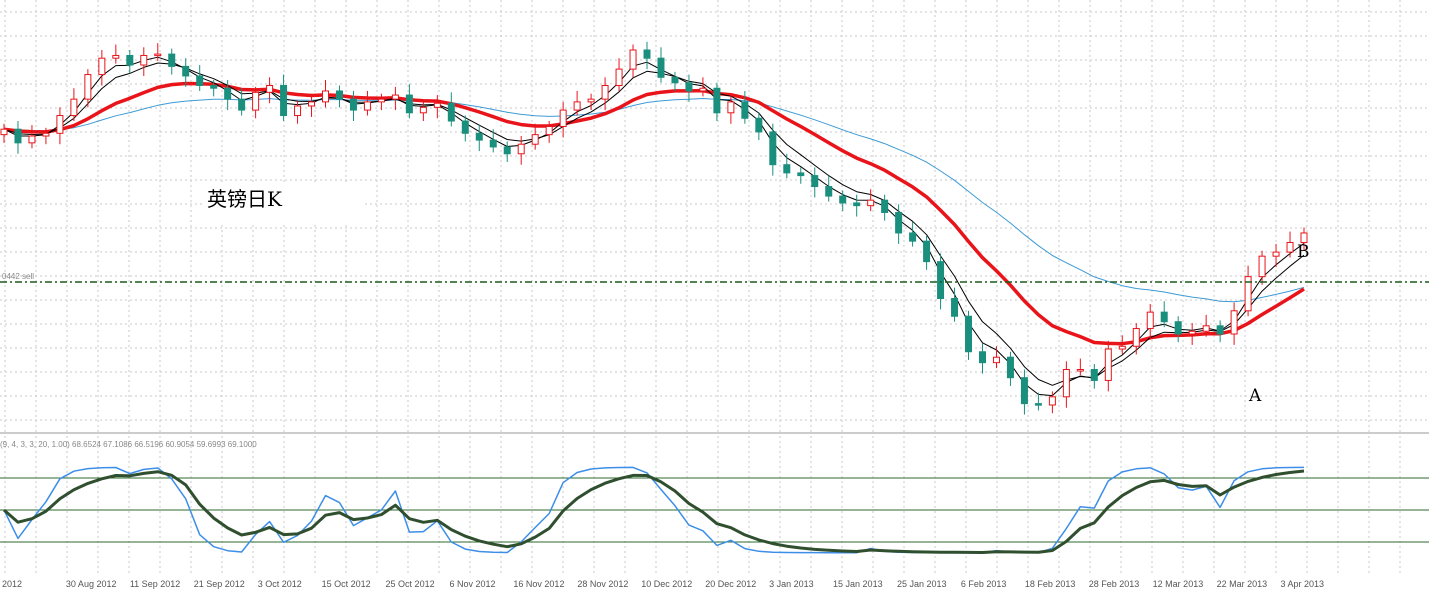 The height and width of the screenshot is (594, 1429). I want to click on x-tick-label: 22 Mar 2013, so click(1242, 584).